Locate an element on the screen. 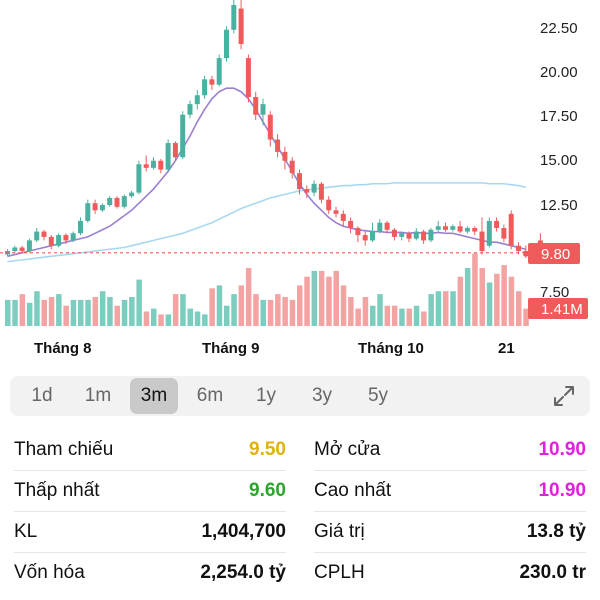  stat-low-price: Thấp nhất 9.60 is located at coordinates (150, 491).